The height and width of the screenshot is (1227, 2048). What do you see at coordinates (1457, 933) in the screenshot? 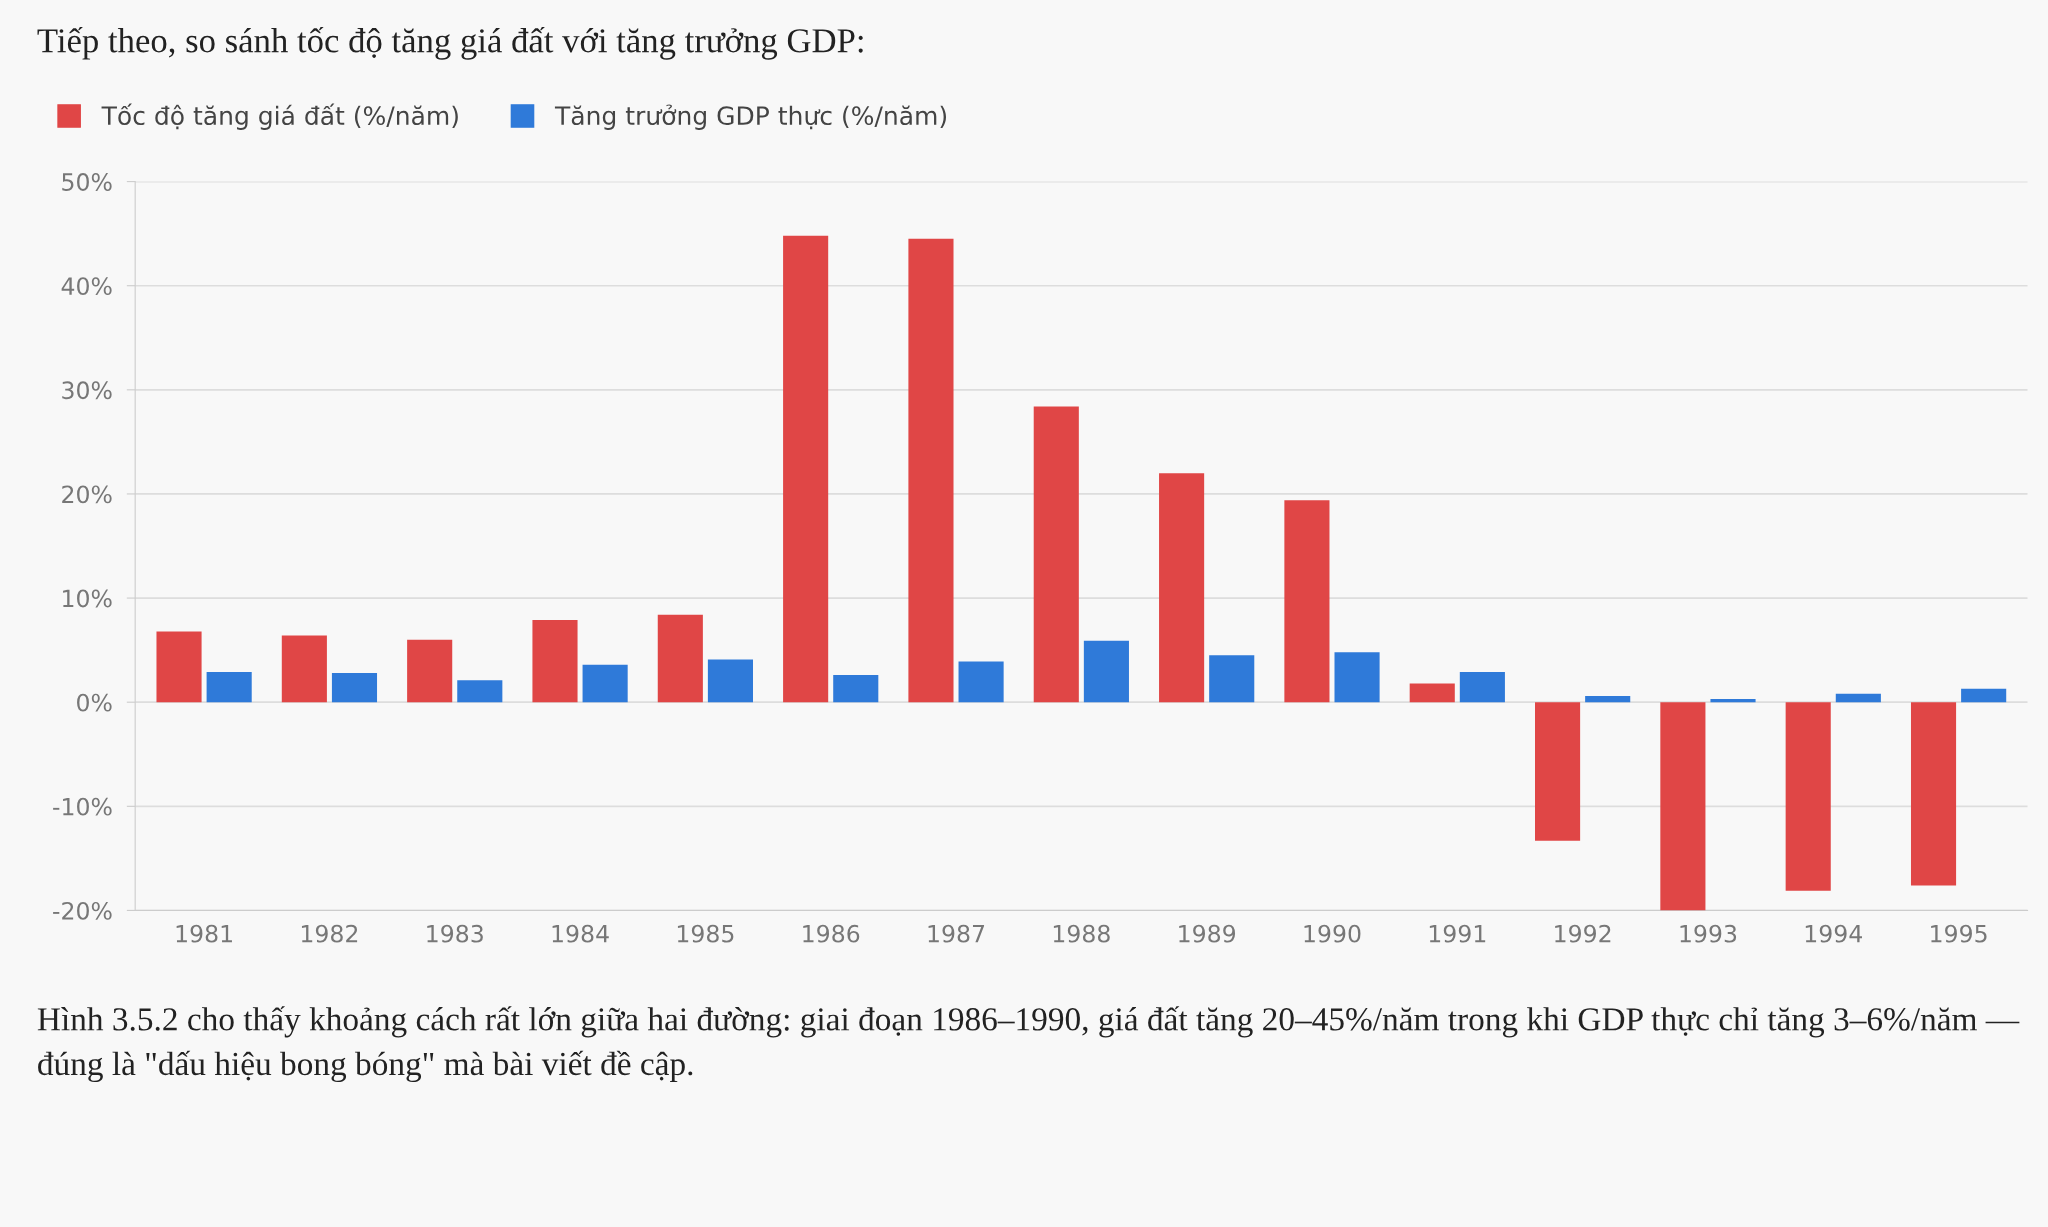
I see `x-tick-label: 1991` at bounding box center [1457, 933].